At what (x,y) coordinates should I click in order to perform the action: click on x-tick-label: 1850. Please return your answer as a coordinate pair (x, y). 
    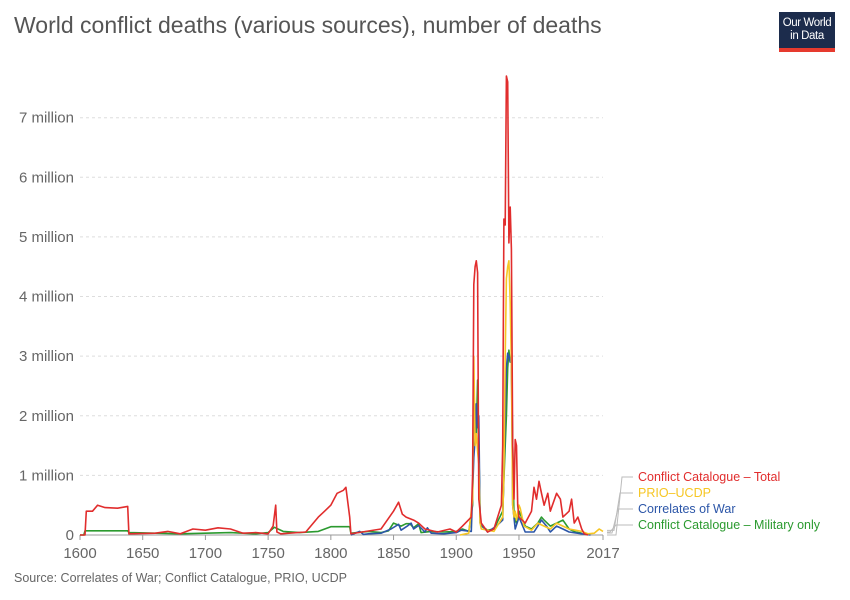
    Looking at the image, I should click on (393, 553).